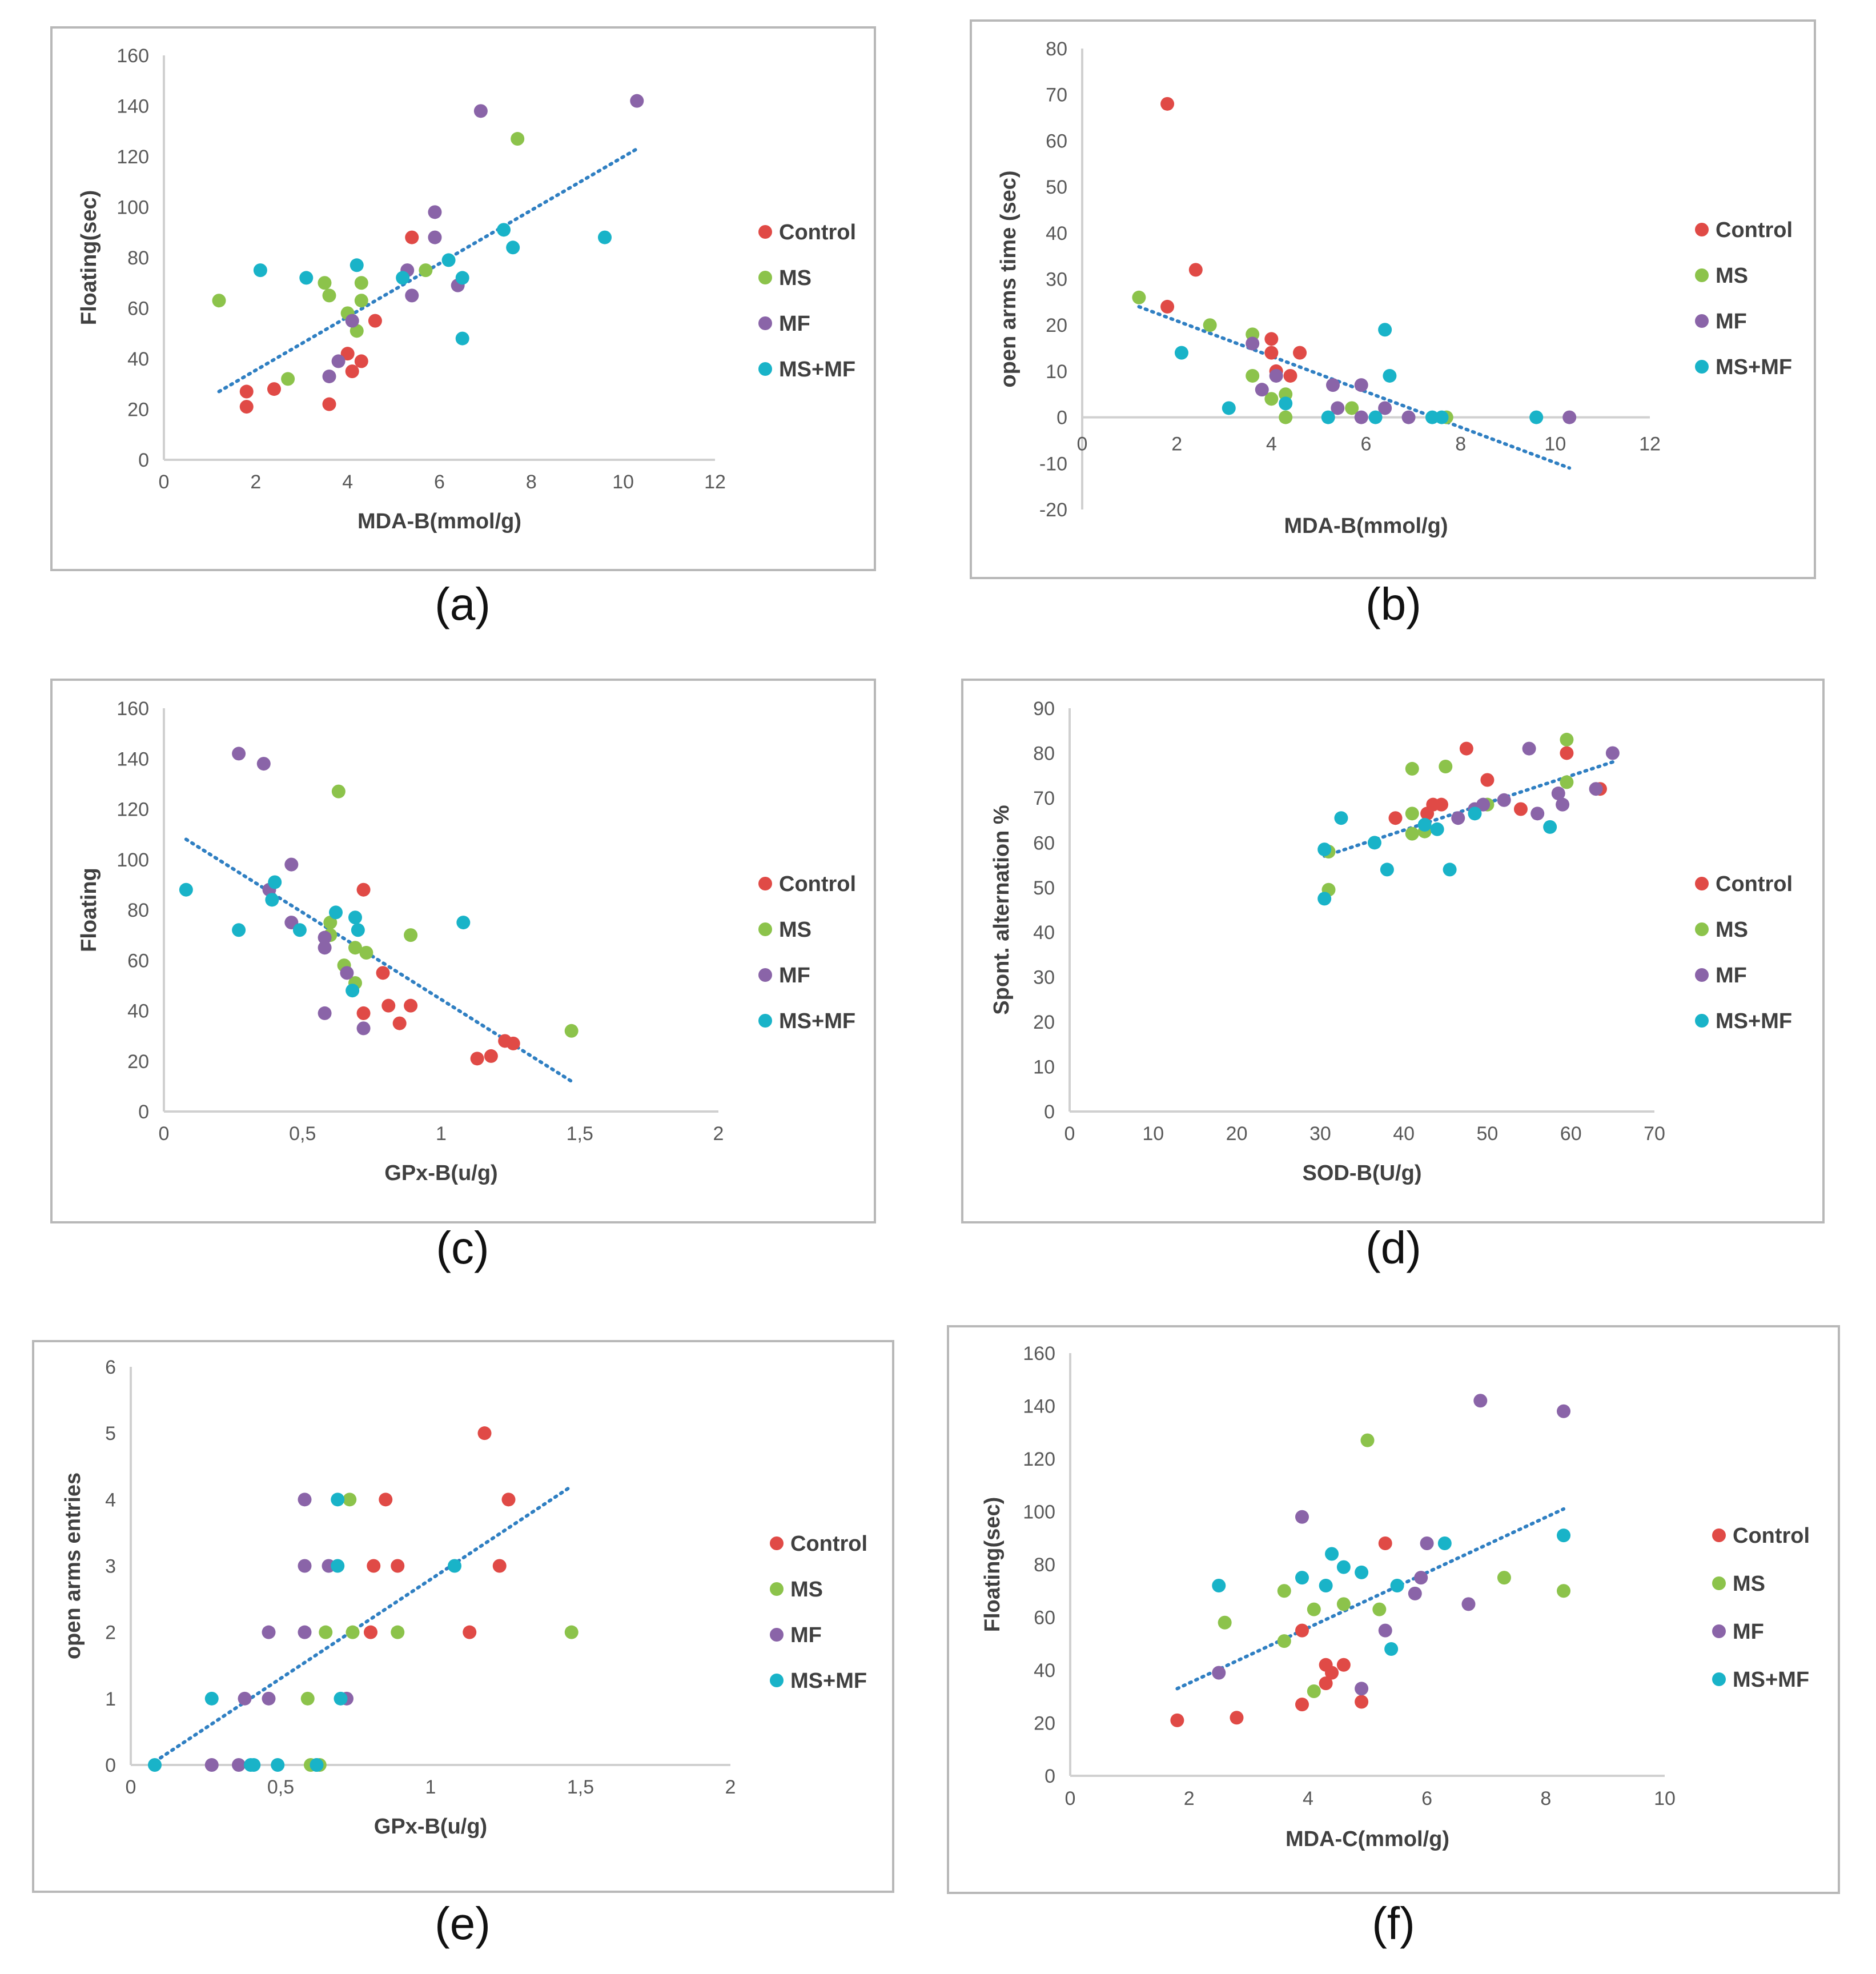  Describe the element at coordinates (795, 930) in the screenshot. I see `legend-label: MS` at that location.